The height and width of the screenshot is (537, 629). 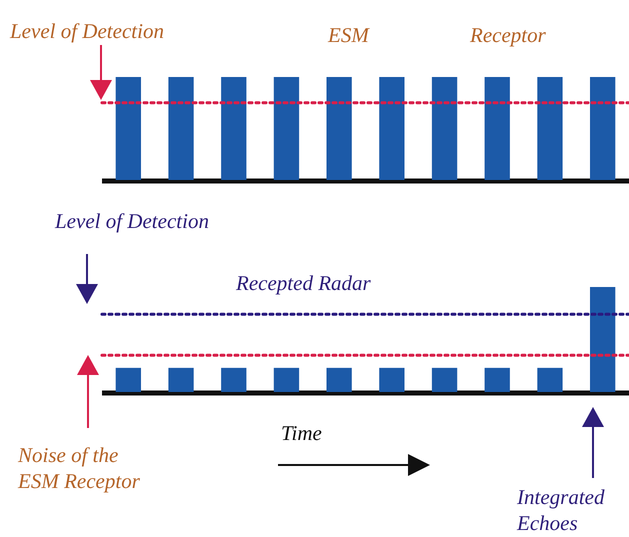 I want to click on x-axis-title: Time, so click(x=301, y=433).